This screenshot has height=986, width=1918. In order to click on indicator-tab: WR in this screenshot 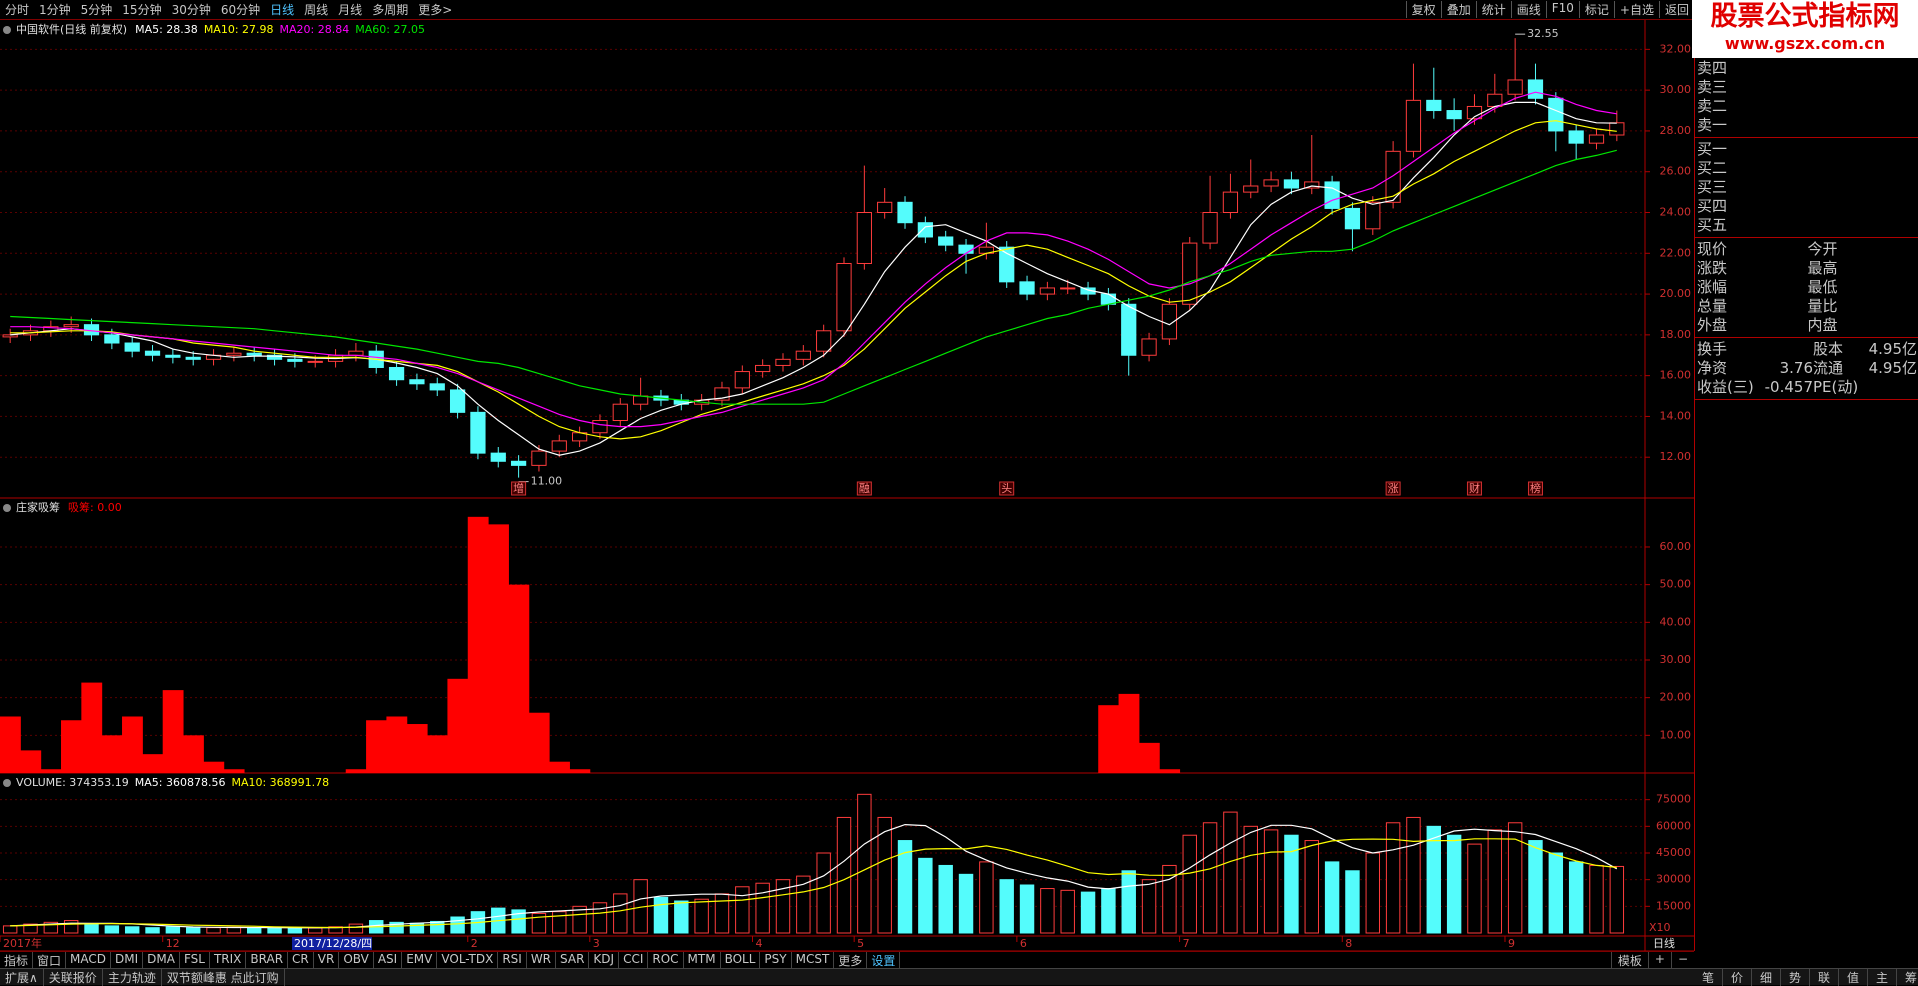, I will do `click(541, 960)`.